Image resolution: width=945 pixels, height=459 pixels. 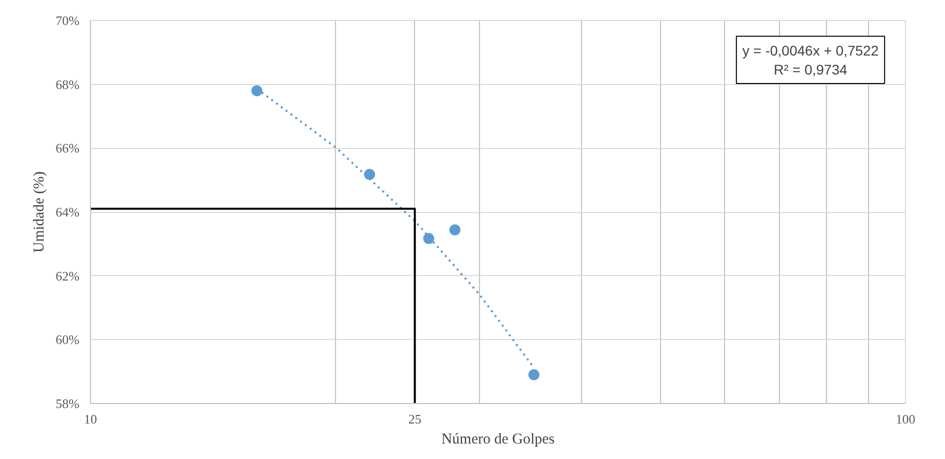 What do you see at coordinates (906, 419) in the screenshot?
I see `x-tick-label: 100` at bounding box center [906, 419].